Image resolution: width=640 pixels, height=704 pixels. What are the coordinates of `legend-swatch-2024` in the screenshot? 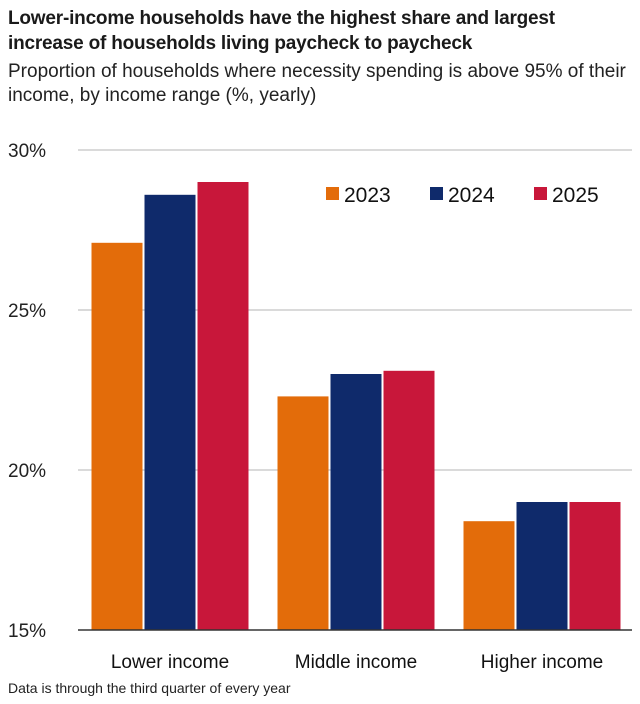 It's located at (436, 193).